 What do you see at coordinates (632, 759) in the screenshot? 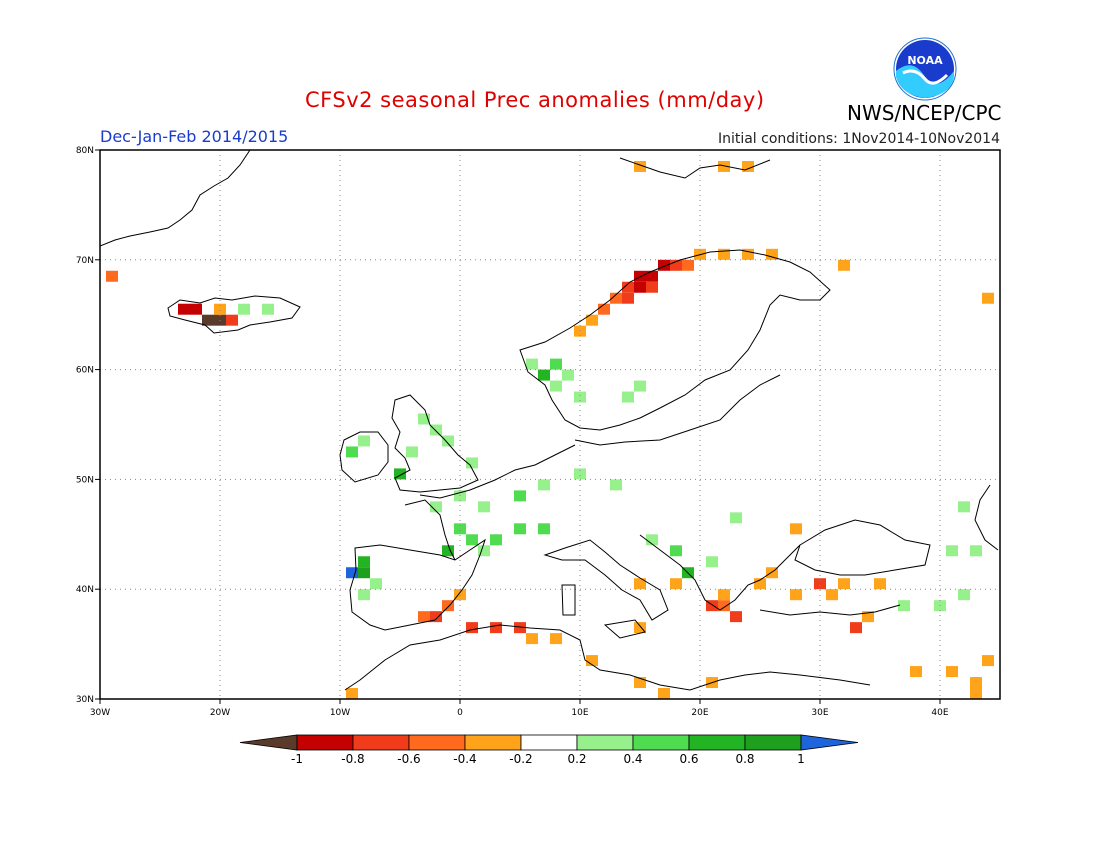
I see `colorbar-label: 0.4` at bounding box center [632, 759].